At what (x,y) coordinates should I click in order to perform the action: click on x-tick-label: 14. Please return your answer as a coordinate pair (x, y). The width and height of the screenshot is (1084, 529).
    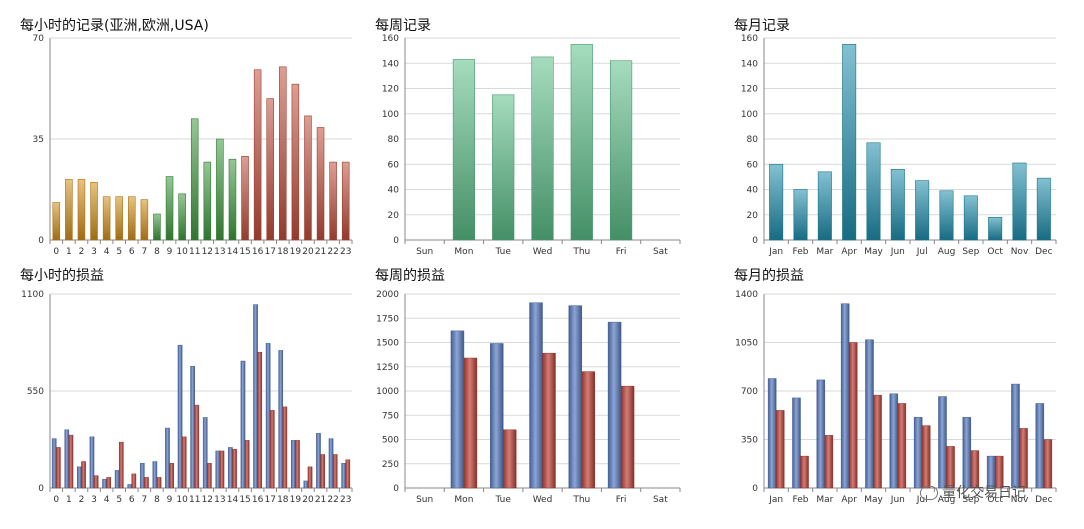
    Looking at the image, I should click on (233, 500).